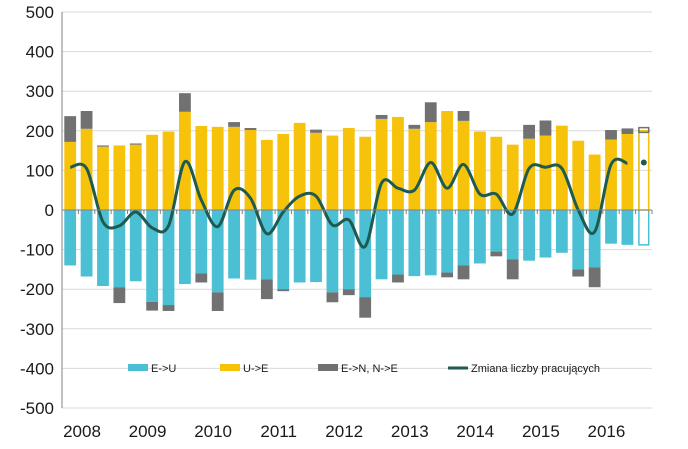 The width and height of the screenshot is (688, 449). I want to click on legend-label: Zmiana liczby pracujących, so click(535, 369).